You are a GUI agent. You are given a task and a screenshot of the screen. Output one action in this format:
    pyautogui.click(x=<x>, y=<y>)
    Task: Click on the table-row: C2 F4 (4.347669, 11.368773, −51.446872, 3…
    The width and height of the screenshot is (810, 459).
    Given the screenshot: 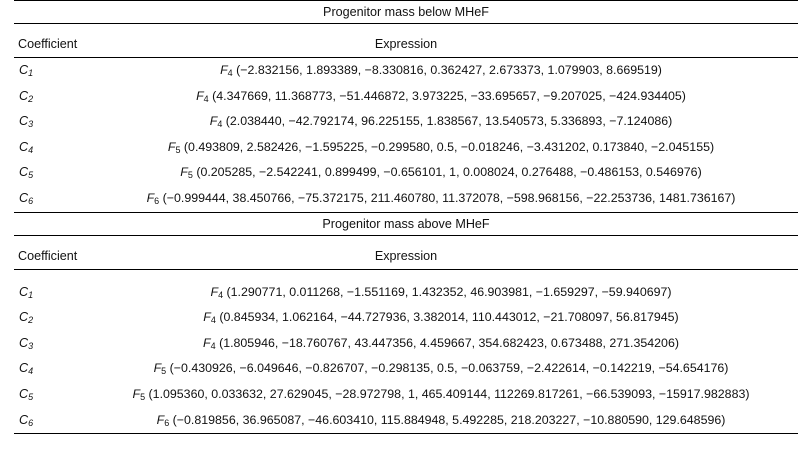 What is the action you would take?
    pyautogui.click(x=406, y=97)
    